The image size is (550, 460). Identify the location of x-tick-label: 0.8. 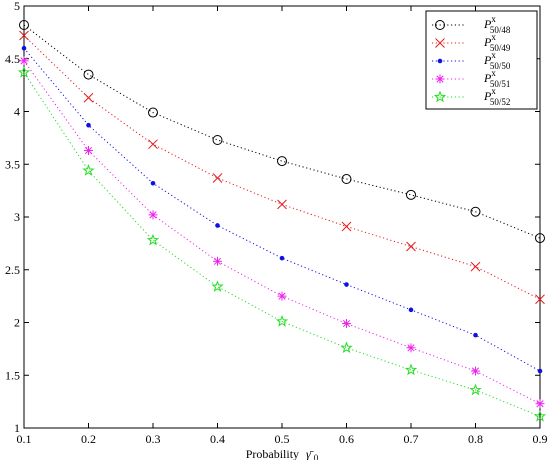
(475, 439).